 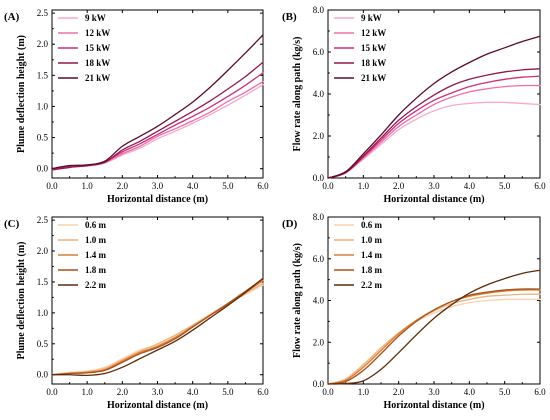 I want to click on panel-label: (B), so click(x=289, y=17).